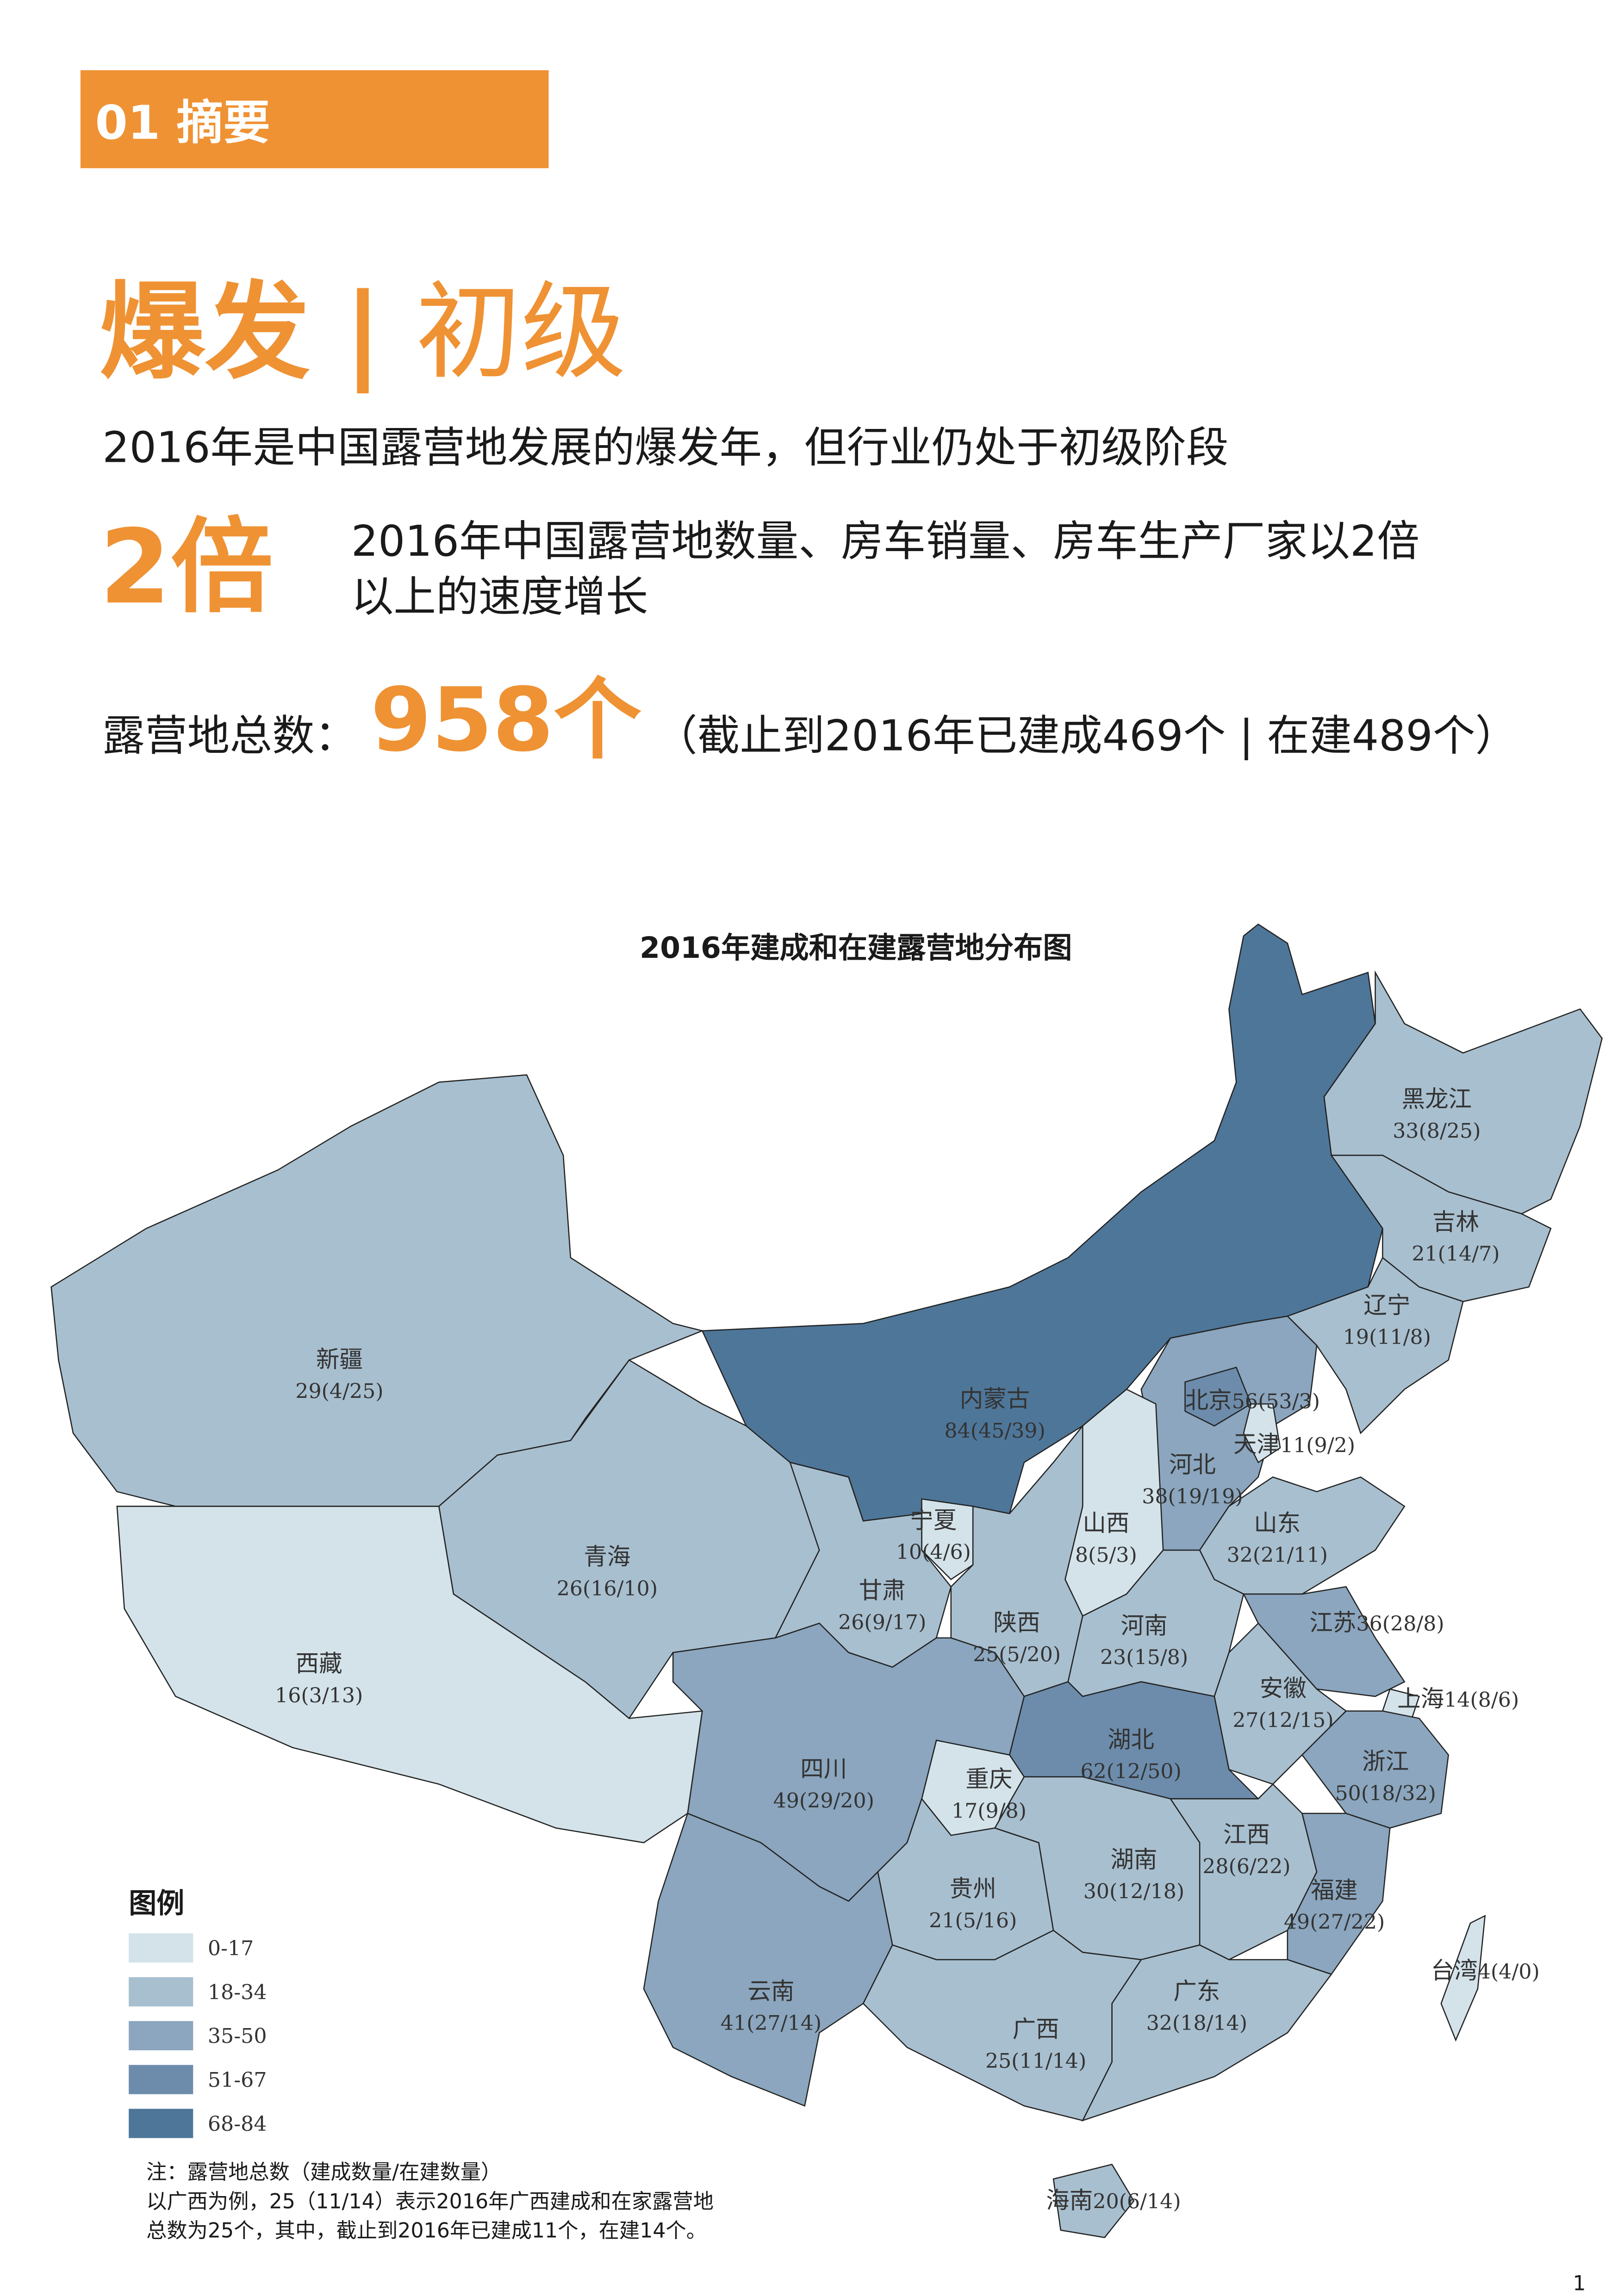 This screenshot has width=1624, height=2296. What do you see at coordinates (499, 596) in the screenshot?
I see `growth-text: 以上的速度增长` at bounding box center [499, 596].